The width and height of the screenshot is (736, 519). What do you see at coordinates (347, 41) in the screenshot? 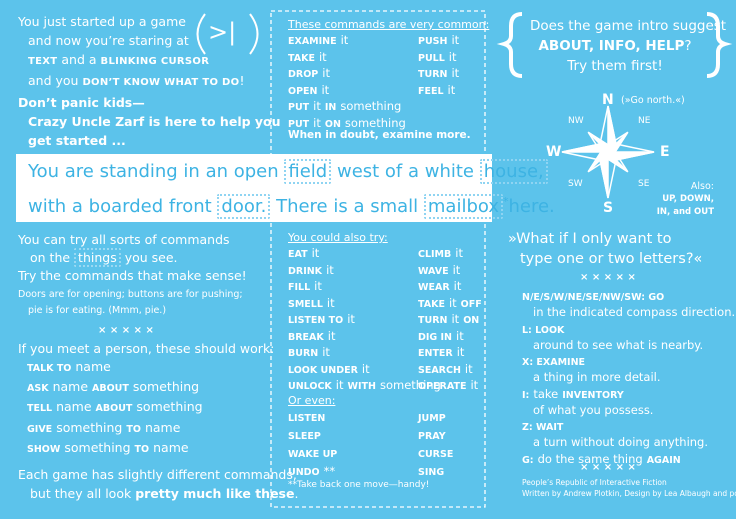
I see `command: EXAMINE it` at bounding box center [347, 41].